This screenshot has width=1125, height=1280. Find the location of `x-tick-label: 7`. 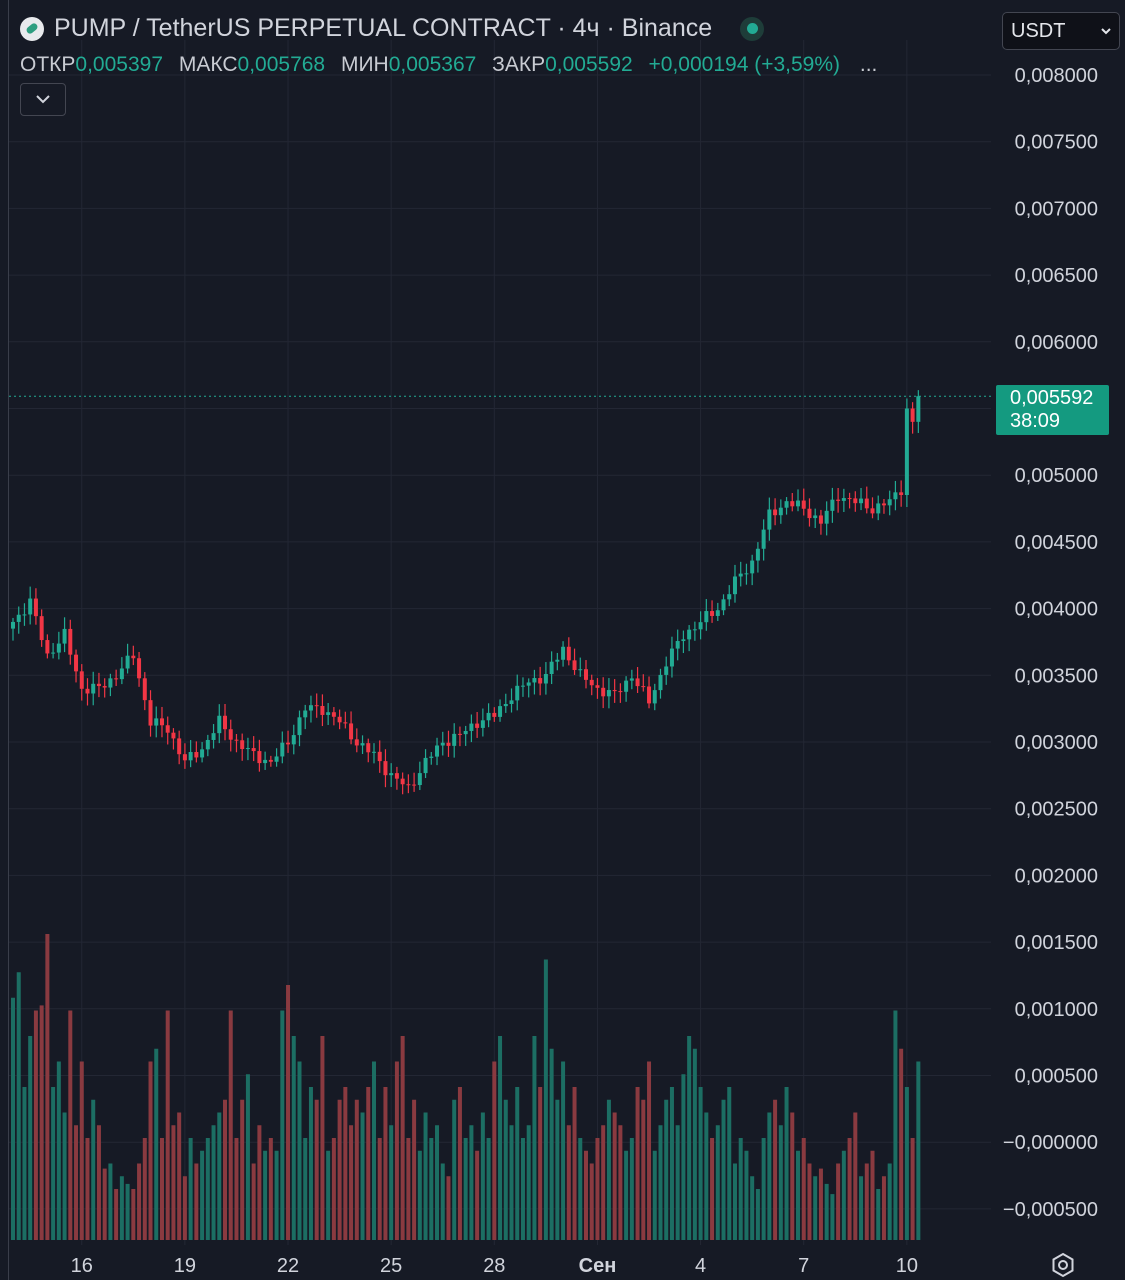

x-tick-label: 7 is located at coordinates (803, 1266).